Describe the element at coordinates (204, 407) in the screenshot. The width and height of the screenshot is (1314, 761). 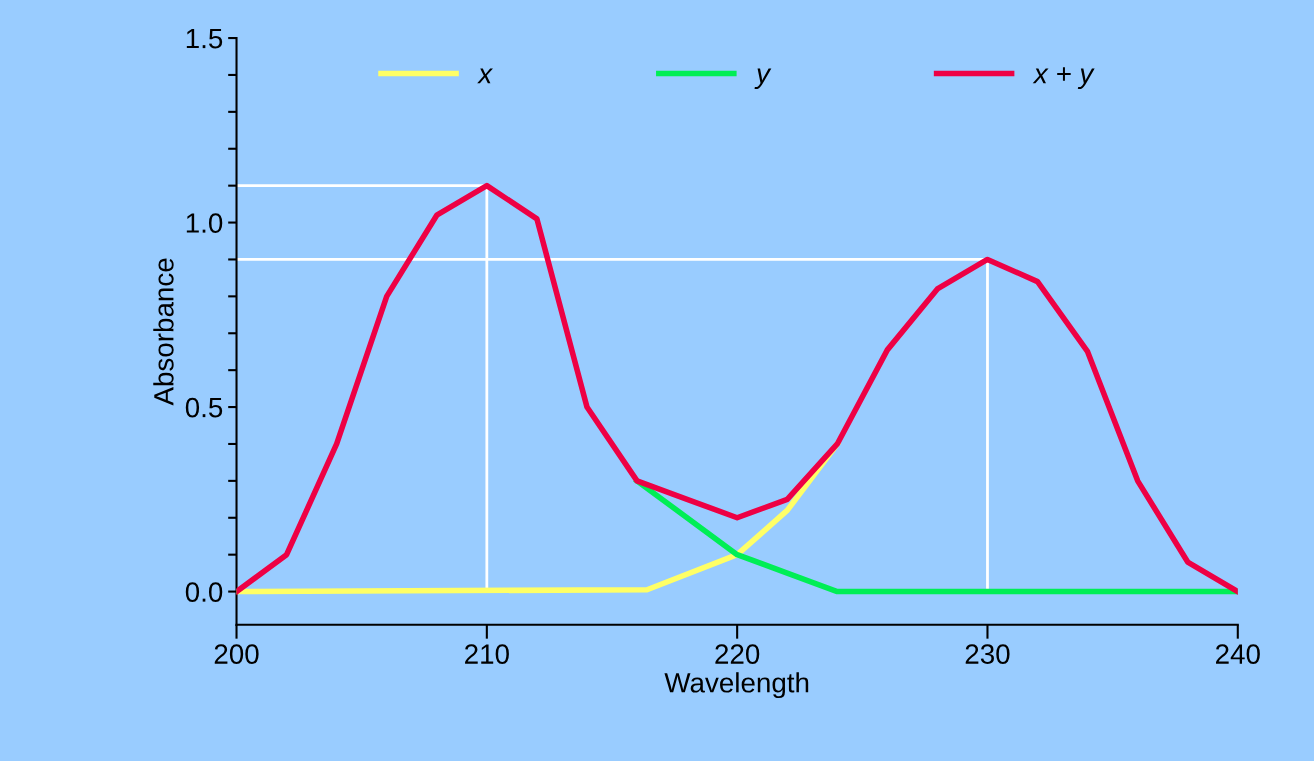
I see `y-tick-label: 0.5` at that location.